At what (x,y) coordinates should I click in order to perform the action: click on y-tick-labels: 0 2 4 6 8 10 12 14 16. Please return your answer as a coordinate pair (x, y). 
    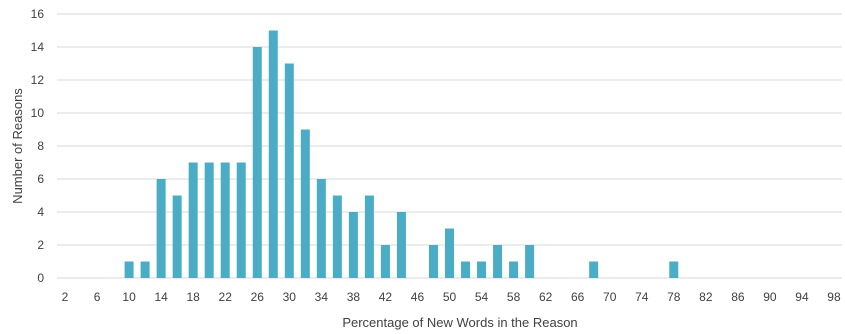
    Looking at the image, I should click on (38, 146).